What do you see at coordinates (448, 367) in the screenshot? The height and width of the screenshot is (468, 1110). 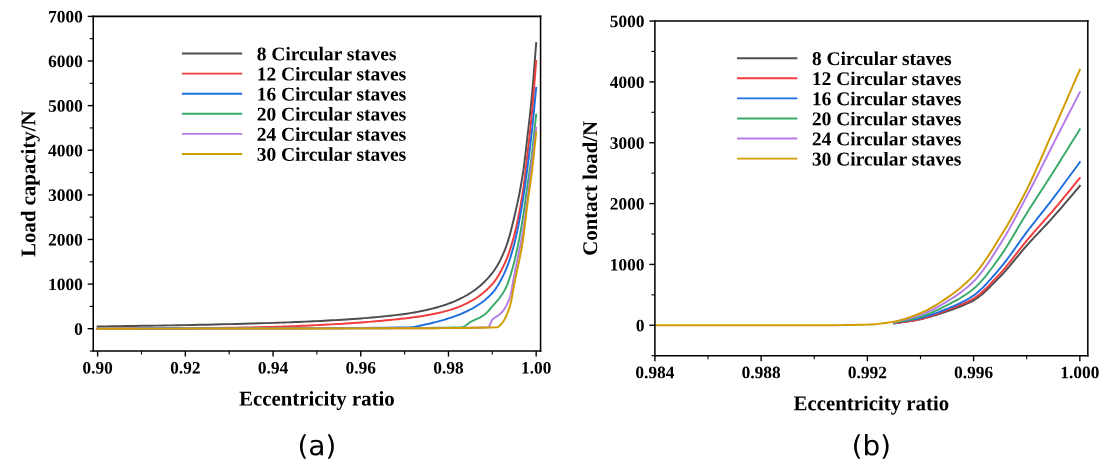 I see `x-tick-label: 0.98` at bounding box center [448, 367].